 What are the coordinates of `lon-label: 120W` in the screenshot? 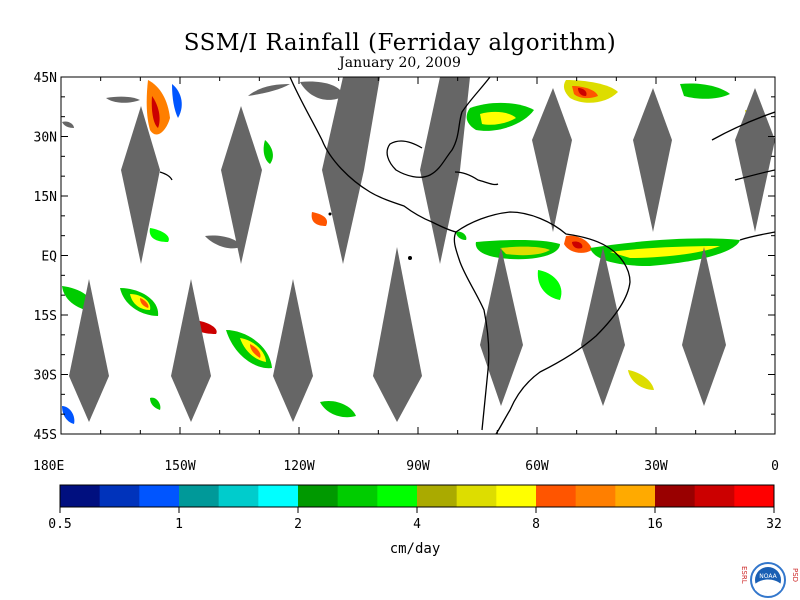 It's located at (298, 466).